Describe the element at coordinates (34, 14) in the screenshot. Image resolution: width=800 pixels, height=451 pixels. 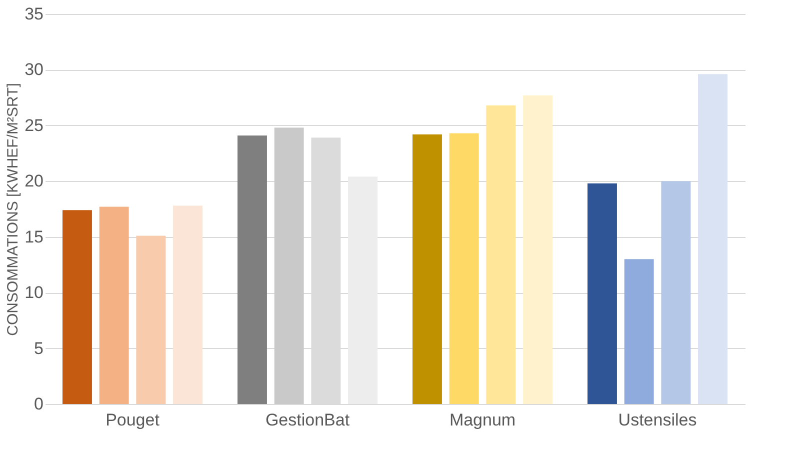
I see `y-tick-label: 35` at that location.